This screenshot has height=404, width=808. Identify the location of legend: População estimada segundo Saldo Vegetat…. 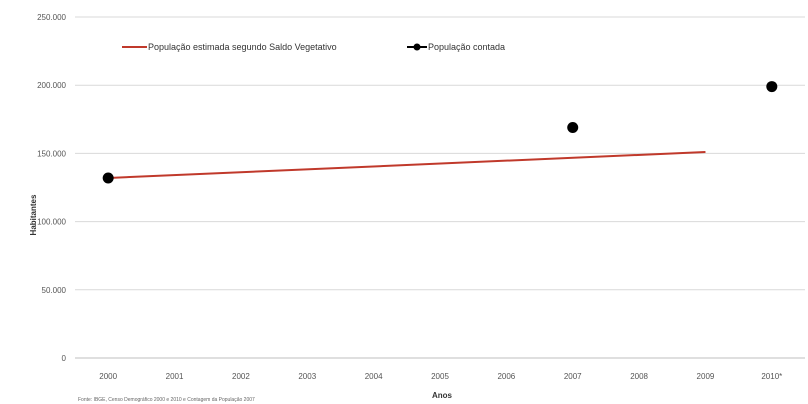
(313, 47).